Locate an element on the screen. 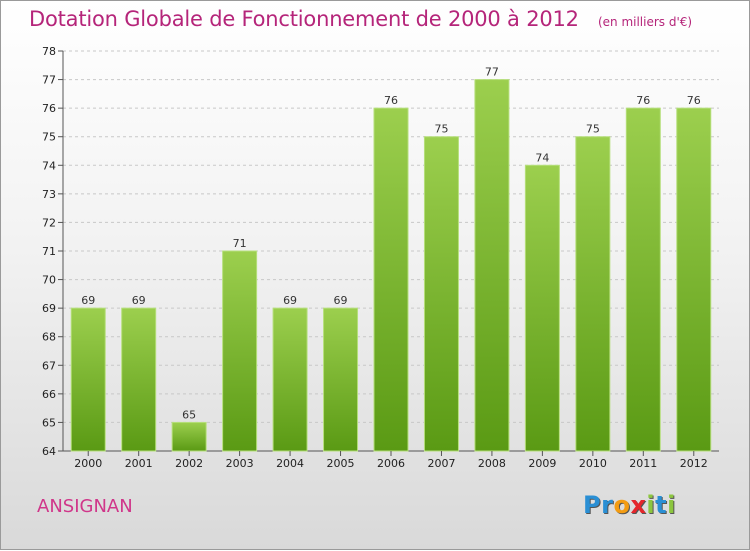  x-tick-label: 2010 is located at coordinates (593, 463).